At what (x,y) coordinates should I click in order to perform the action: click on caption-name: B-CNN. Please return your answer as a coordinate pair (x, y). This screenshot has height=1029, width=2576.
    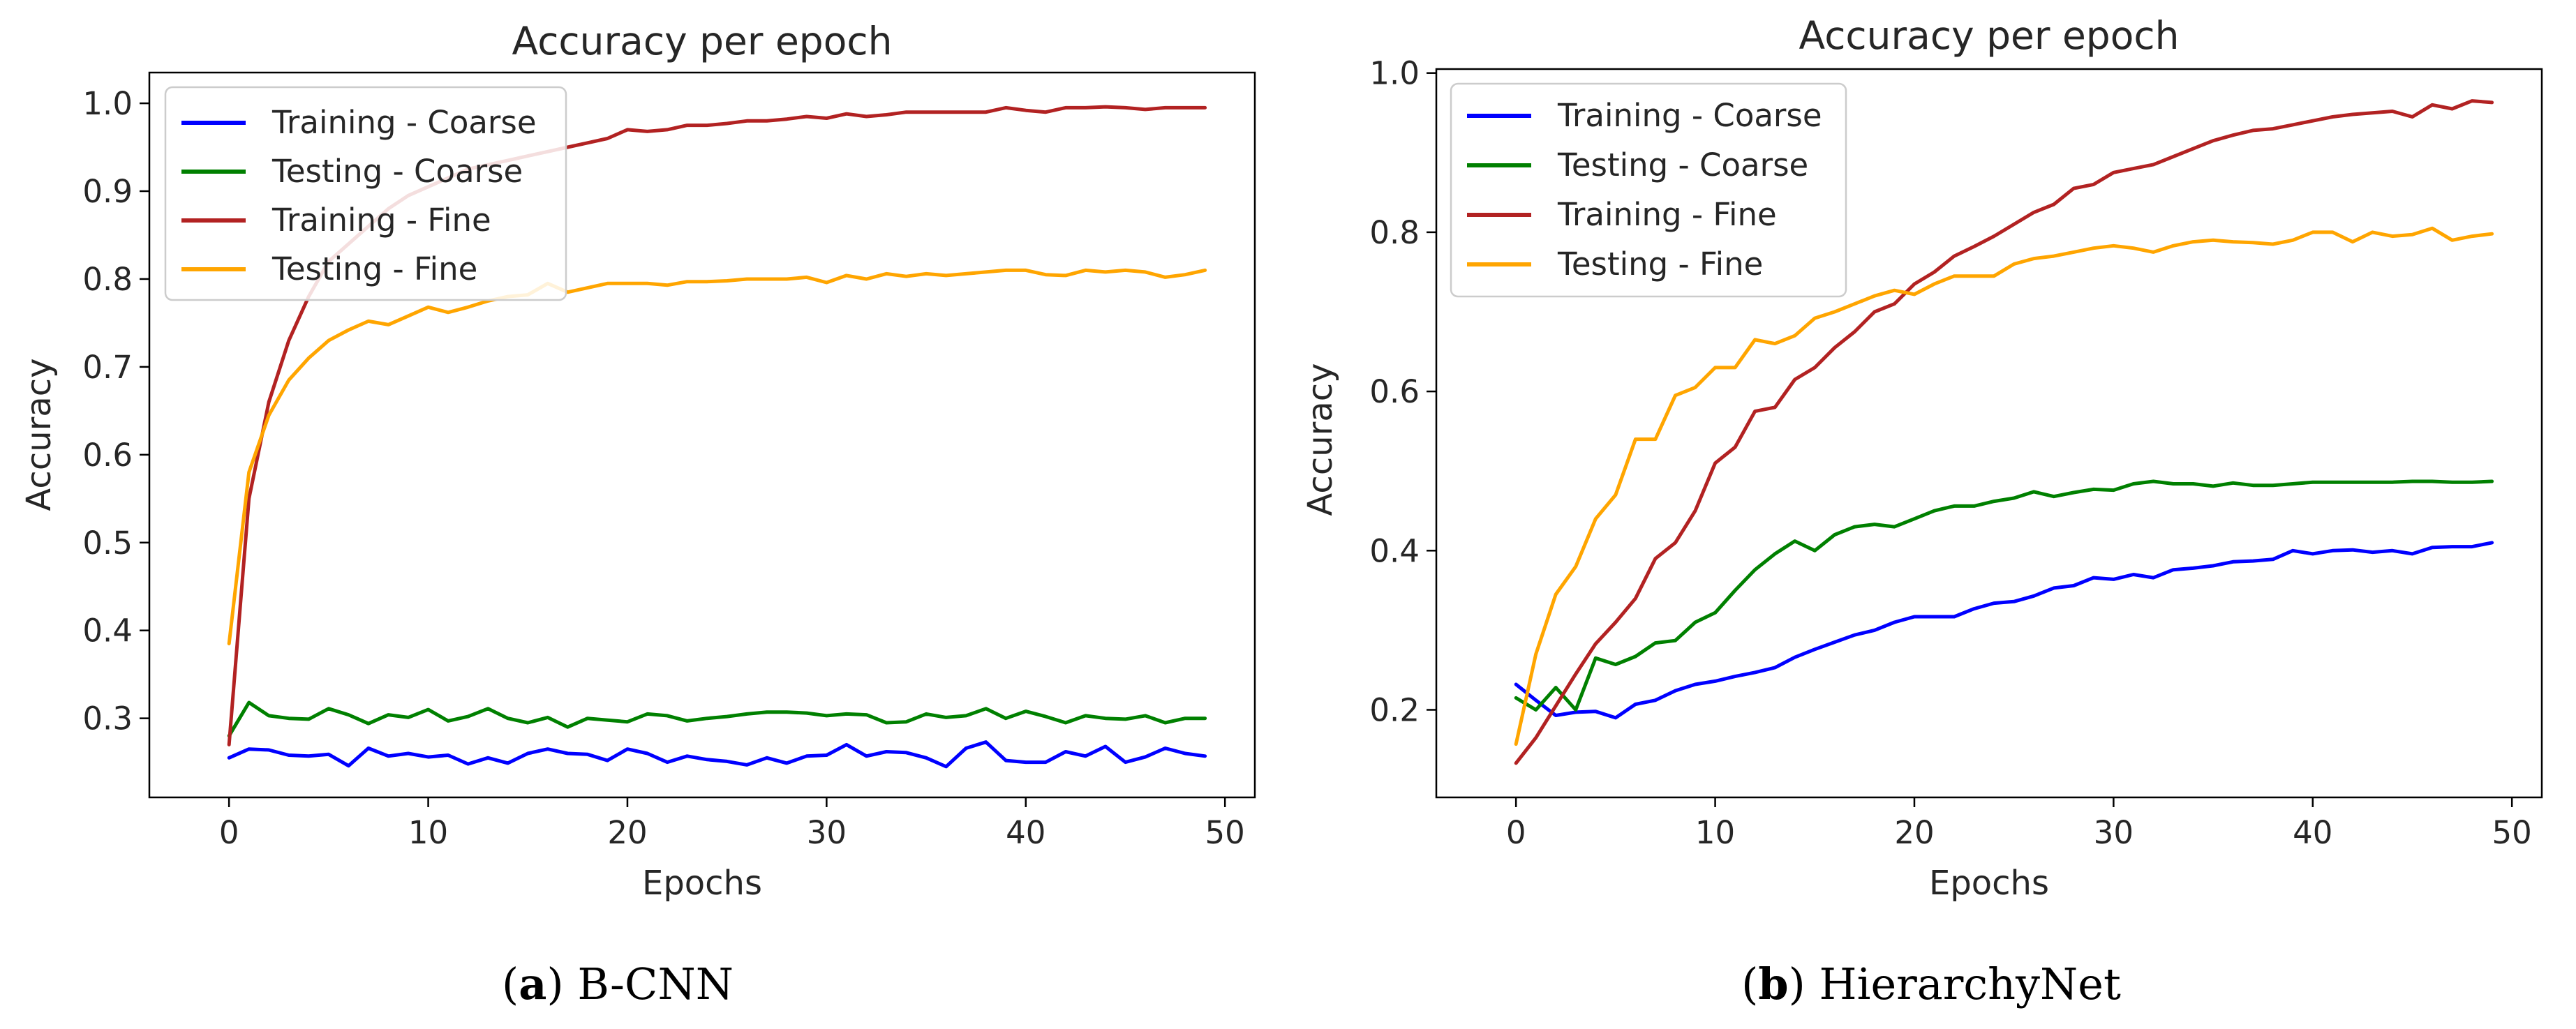
    Looking at the image, I should click on (656, 984).